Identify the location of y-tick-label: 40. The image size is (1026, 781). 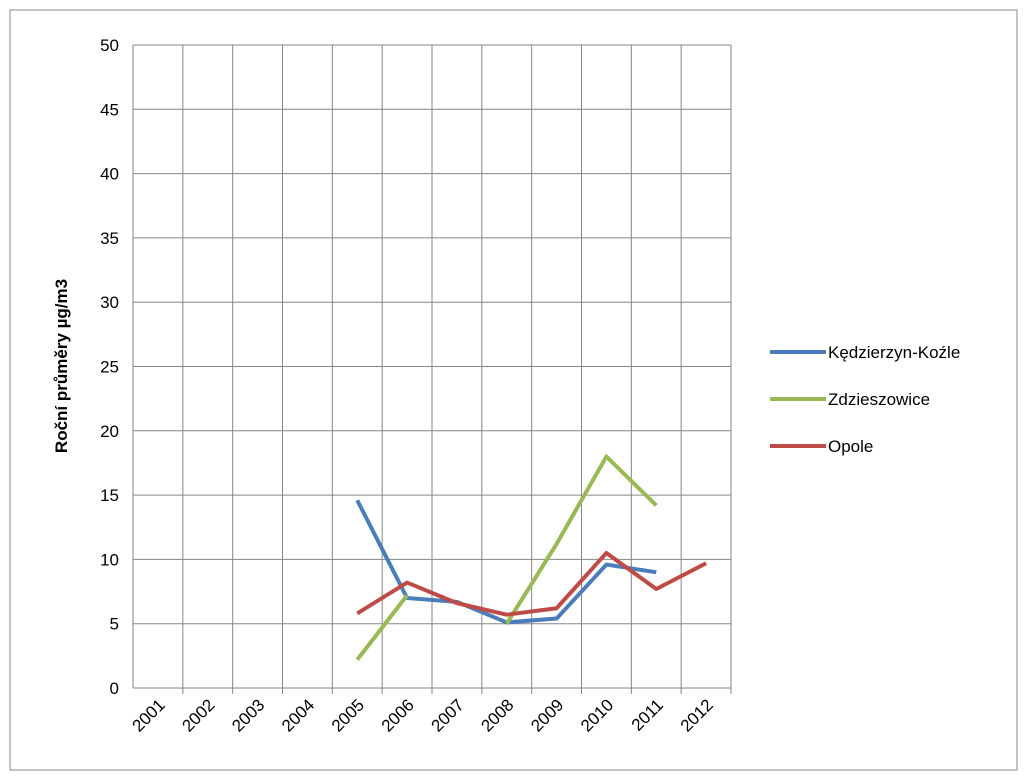
(109, 174).